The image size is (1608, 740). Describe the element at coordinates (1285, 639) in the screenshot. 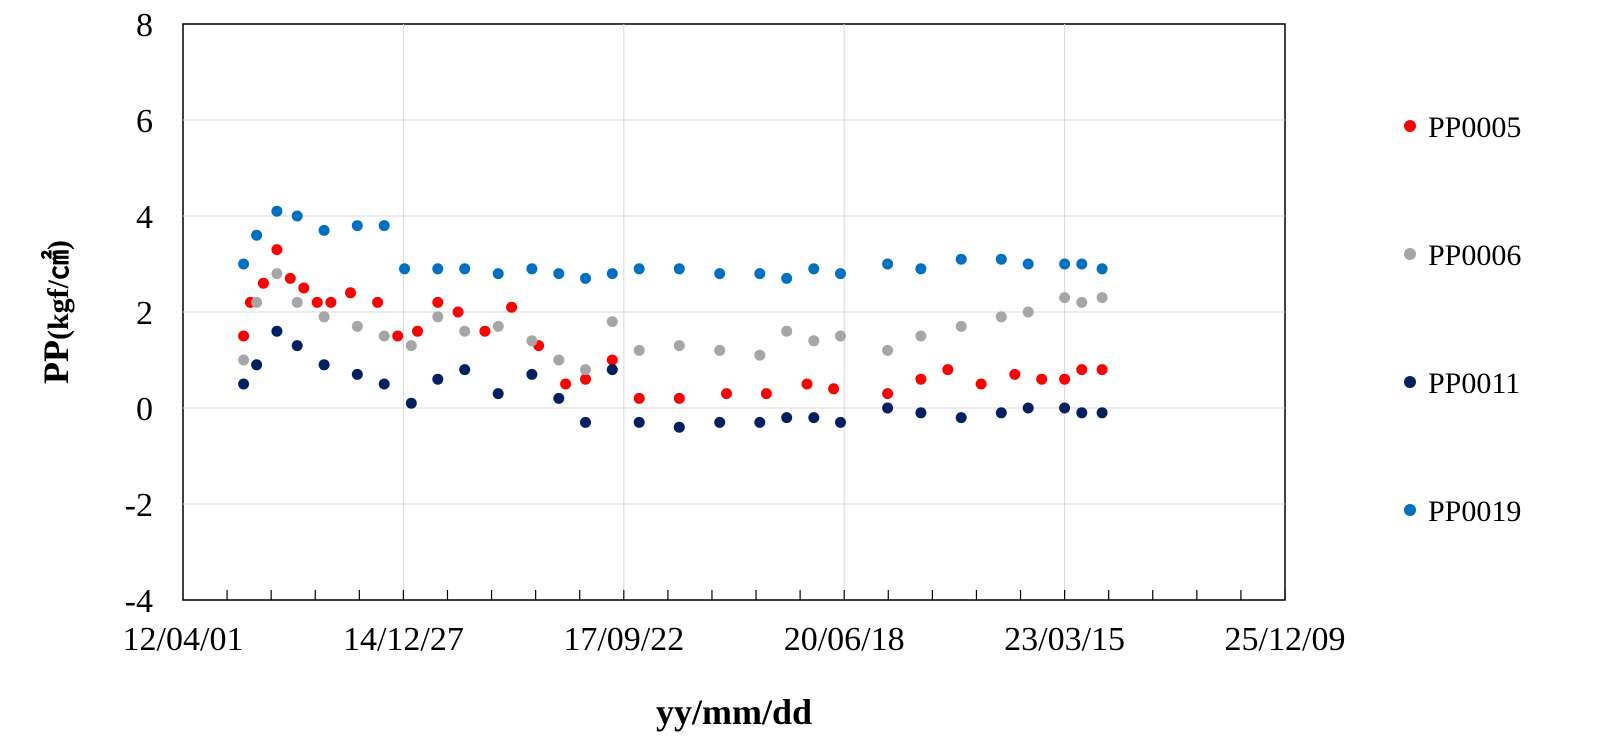

I see `x-tick-label: 25/12/09` at that location.